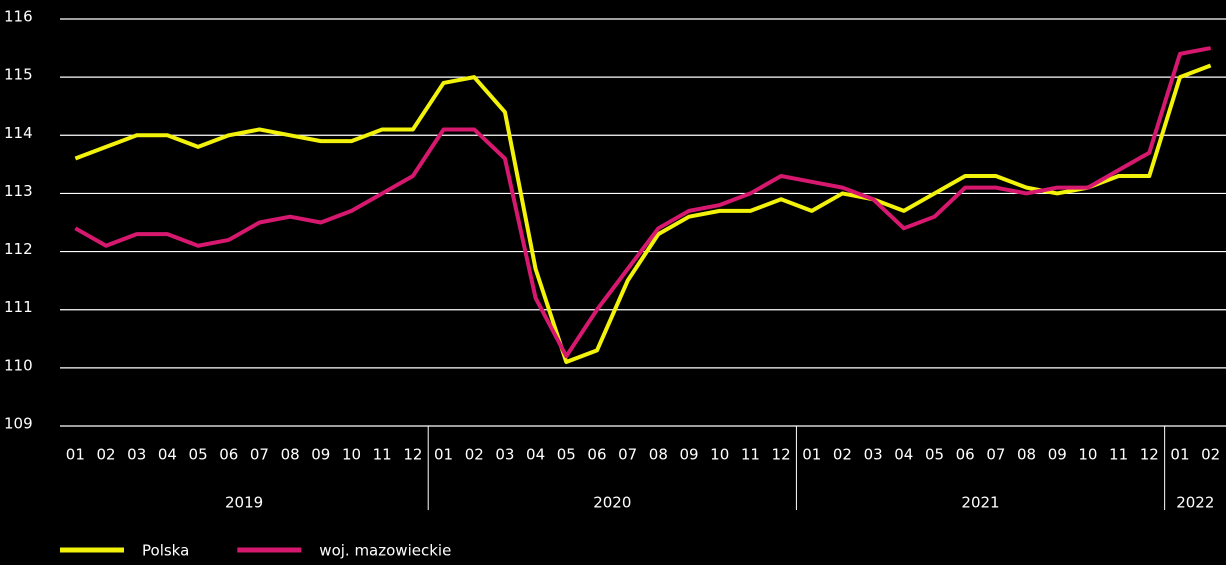 Image resolution: width=1226 pixels, height=565 pixels. What do you see at coordinates (18, 307) in the screenshot?
I see `y-tick-label: 111` at bounding box center [18, 307].